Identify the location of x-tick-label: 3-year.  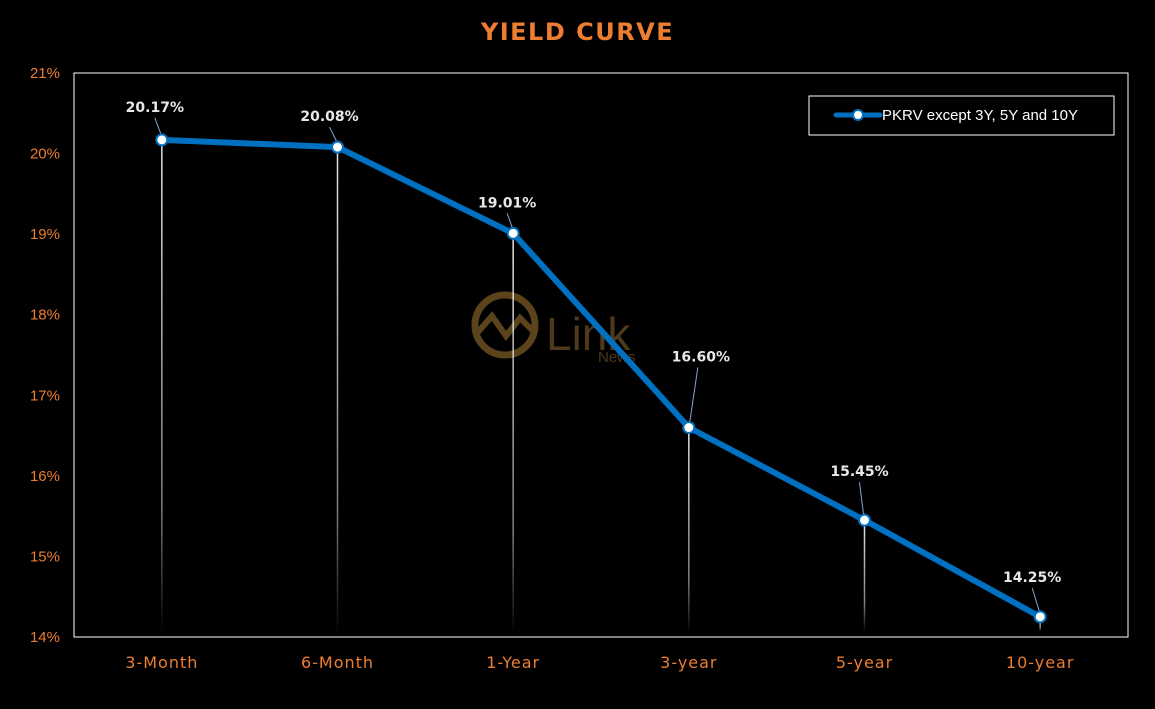
(688, 662).